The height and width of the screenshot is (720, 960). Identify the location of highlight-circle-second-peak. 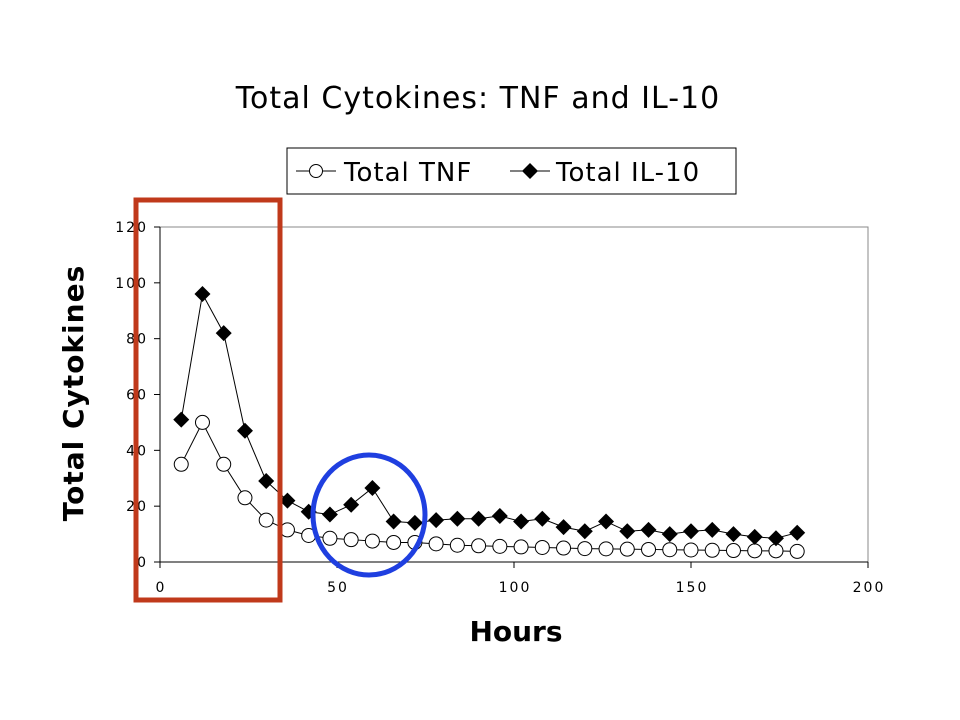
(369, 515).